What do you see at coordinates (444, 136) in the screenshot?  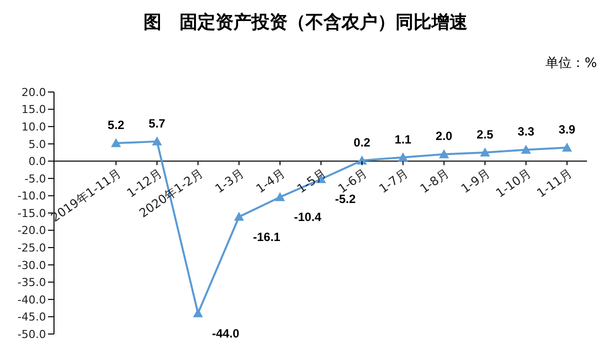 I see `data-label: 2.0` at bounding box center [444, 136].